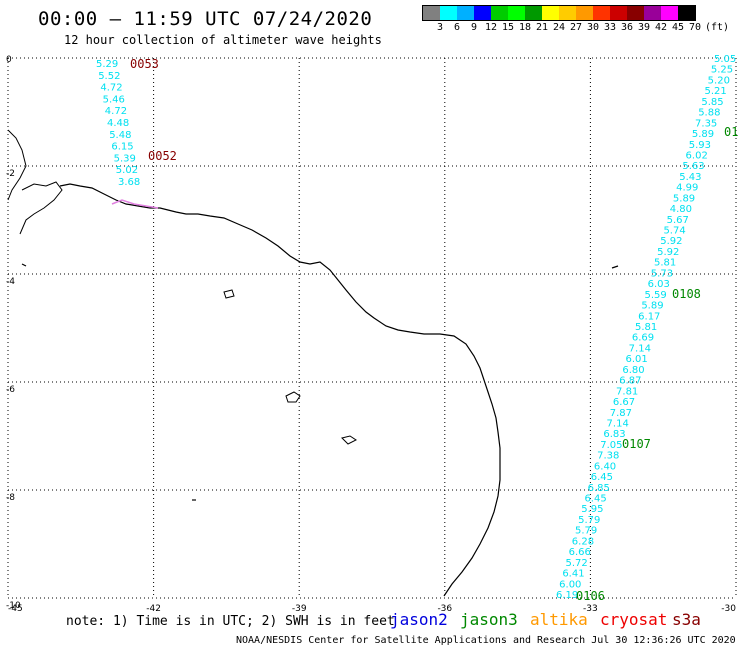 The height and width of the screenshot is (650, 740). What do you see at coordinates (592, 509) in the screenshot?
I see `wave-height-value: 5.95` at bounding box center [592, 509].